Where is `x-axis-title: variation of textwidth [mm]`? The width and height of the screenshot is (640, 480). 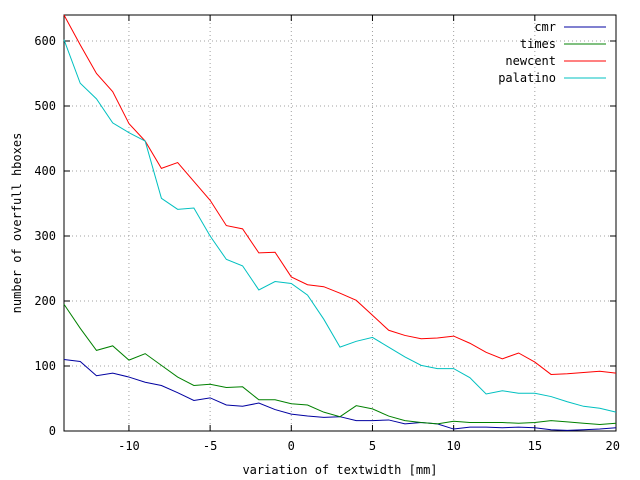 x-axis-title: variation of textwidth [mm] is located at coordinates (339, 470).